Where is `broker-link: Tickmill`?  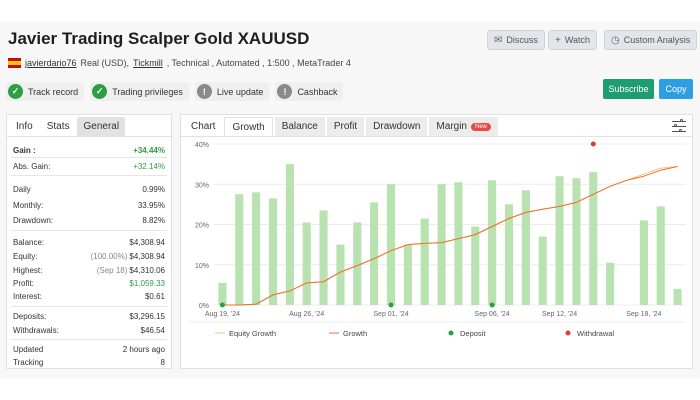
broker-link: Tickmill is located at coordinates (148, 63).